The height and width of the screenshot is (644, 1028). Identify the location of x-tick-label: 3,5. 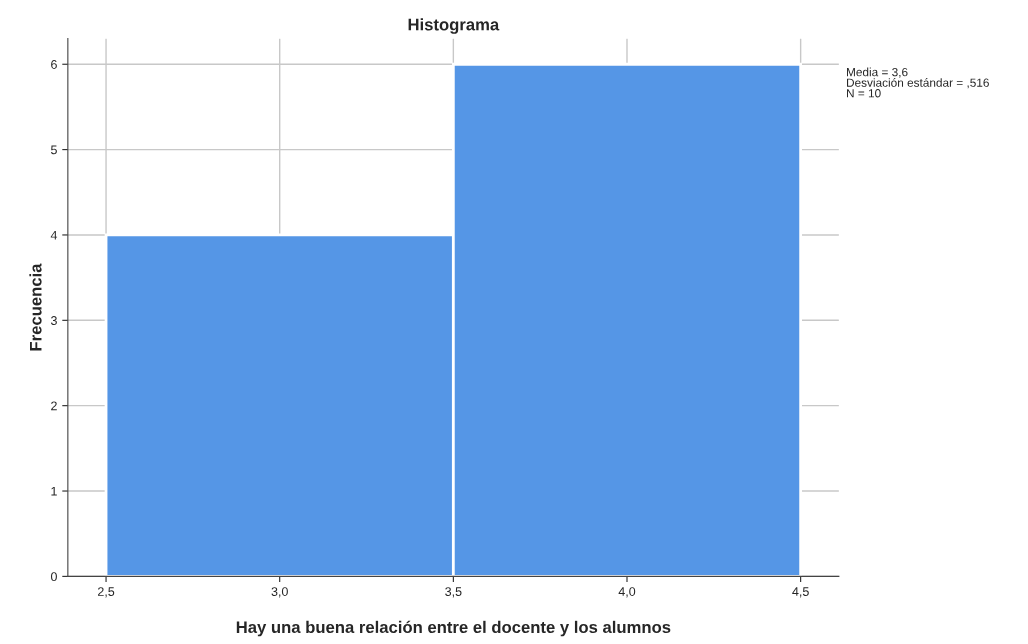
(453, 592).